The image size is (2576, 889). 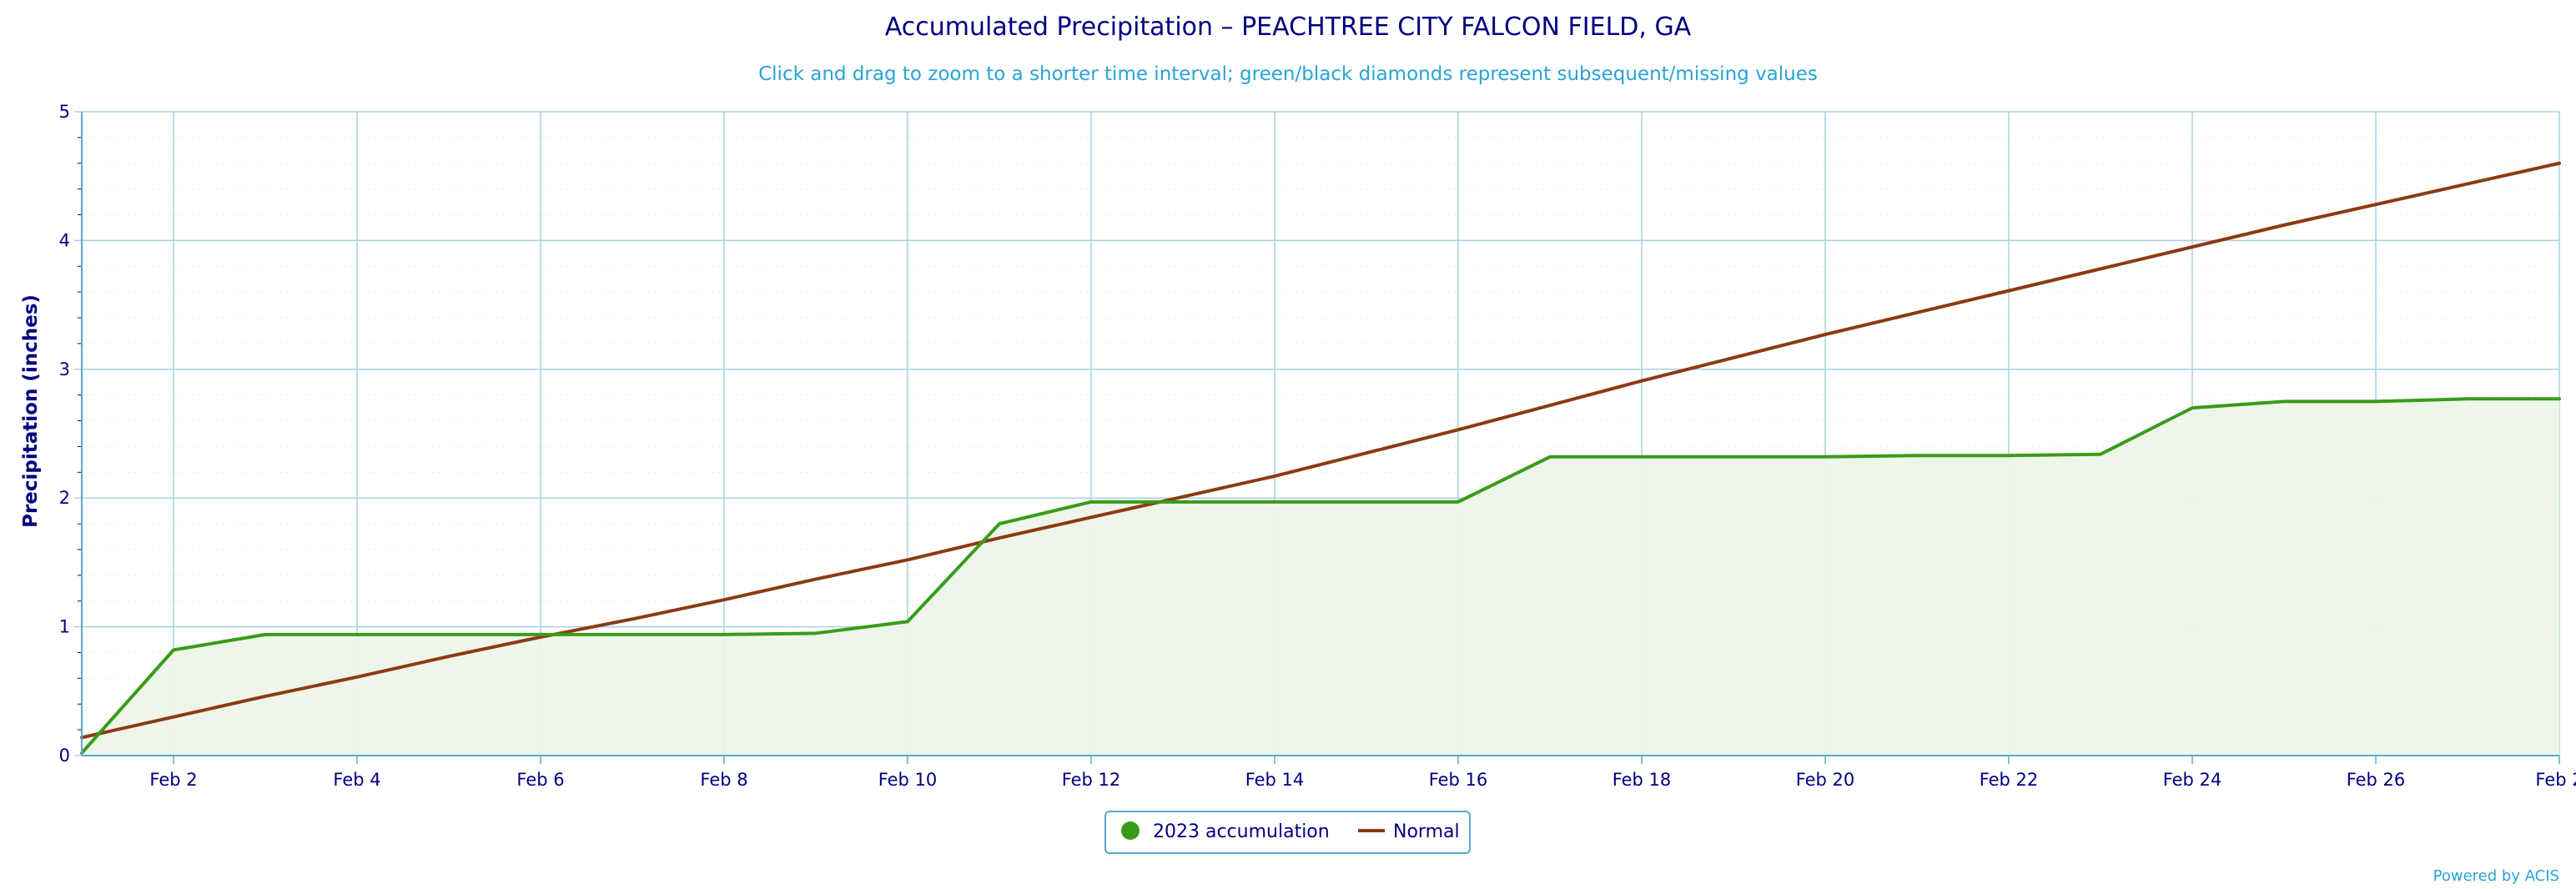 I want to click on y-tick-label-0: 0, so click(x=64, y=756).